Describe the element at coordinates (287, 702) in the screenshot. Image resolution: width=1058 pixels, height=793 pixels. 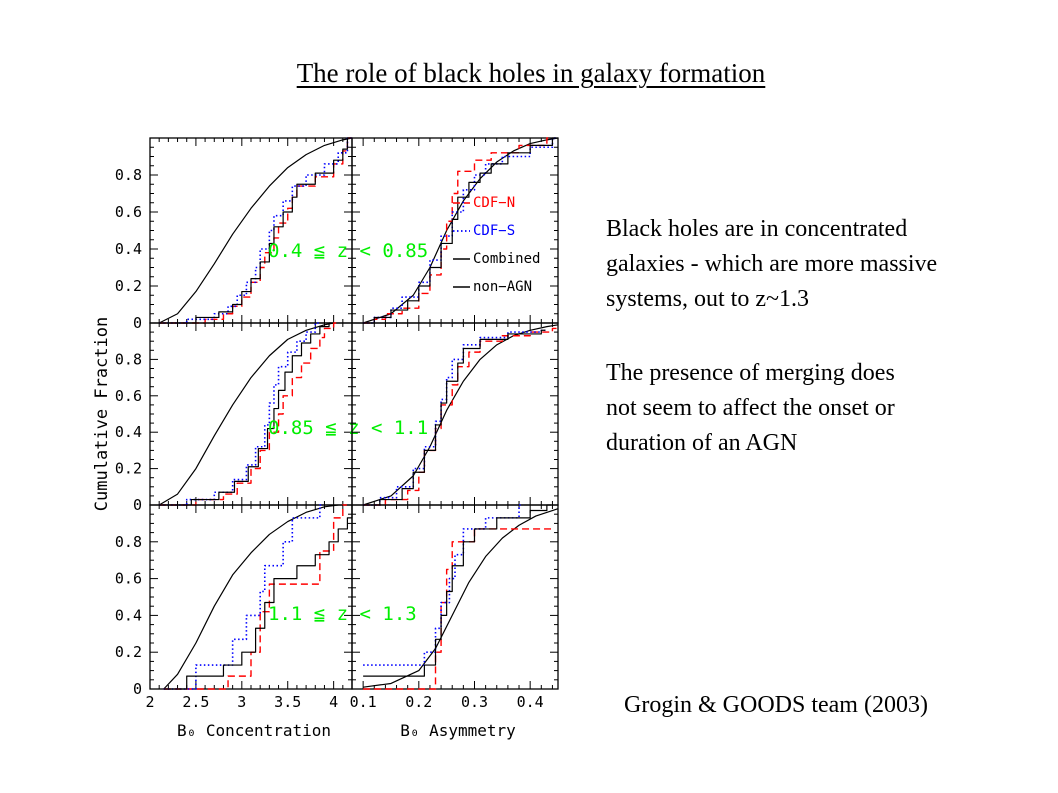
I see `x-tick-label: 3.5` at that location.